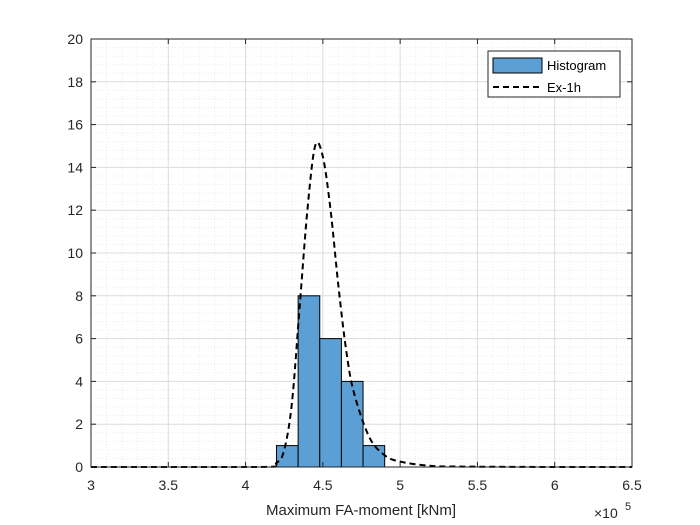  I want to click on x-exponent-base: ×10, so click(606, 513).